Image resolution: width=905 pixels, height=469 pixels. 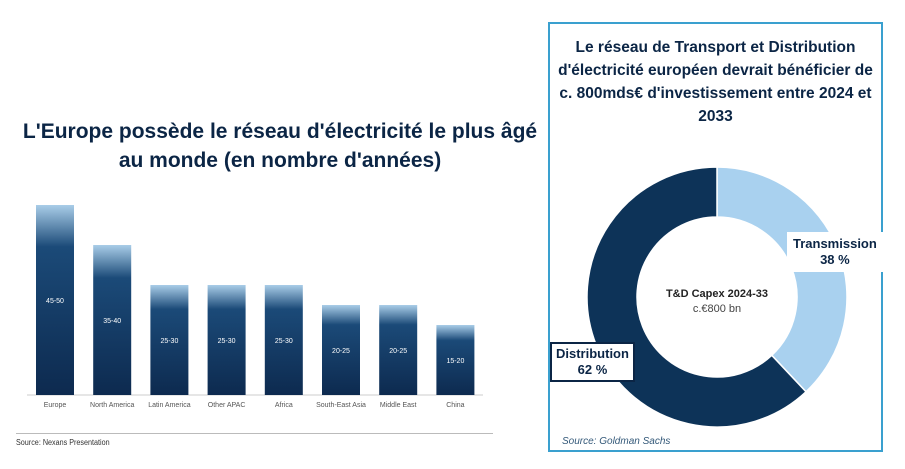 I want to click on category-label: Other APAC, so click(x=227, y=405).